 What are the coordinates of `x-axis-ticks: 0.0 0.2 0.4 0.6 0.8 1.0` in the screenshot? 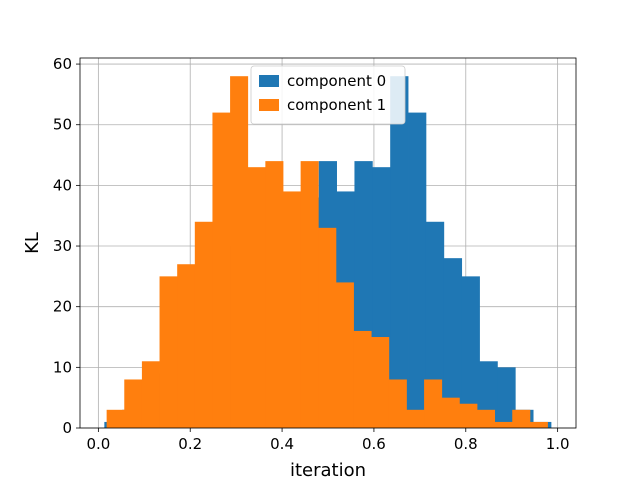 It's located at (328, 440).